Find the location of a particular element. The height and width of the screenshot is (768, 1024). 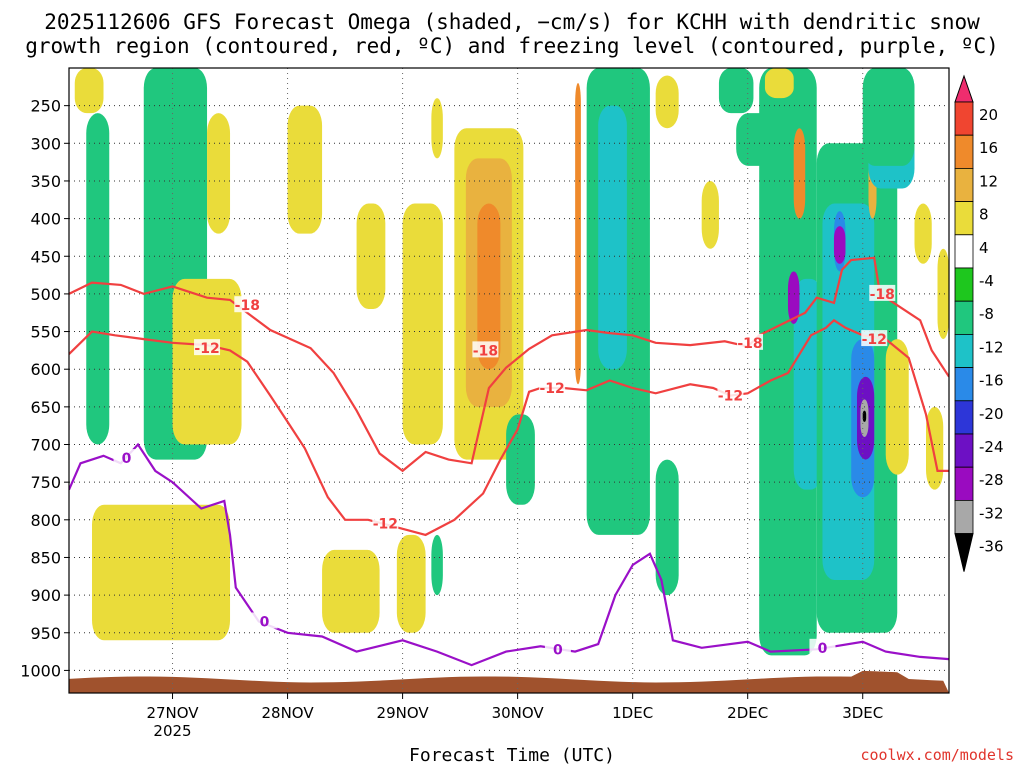

dgz-label-12-e: -12 is located at coordinates (874, 340).